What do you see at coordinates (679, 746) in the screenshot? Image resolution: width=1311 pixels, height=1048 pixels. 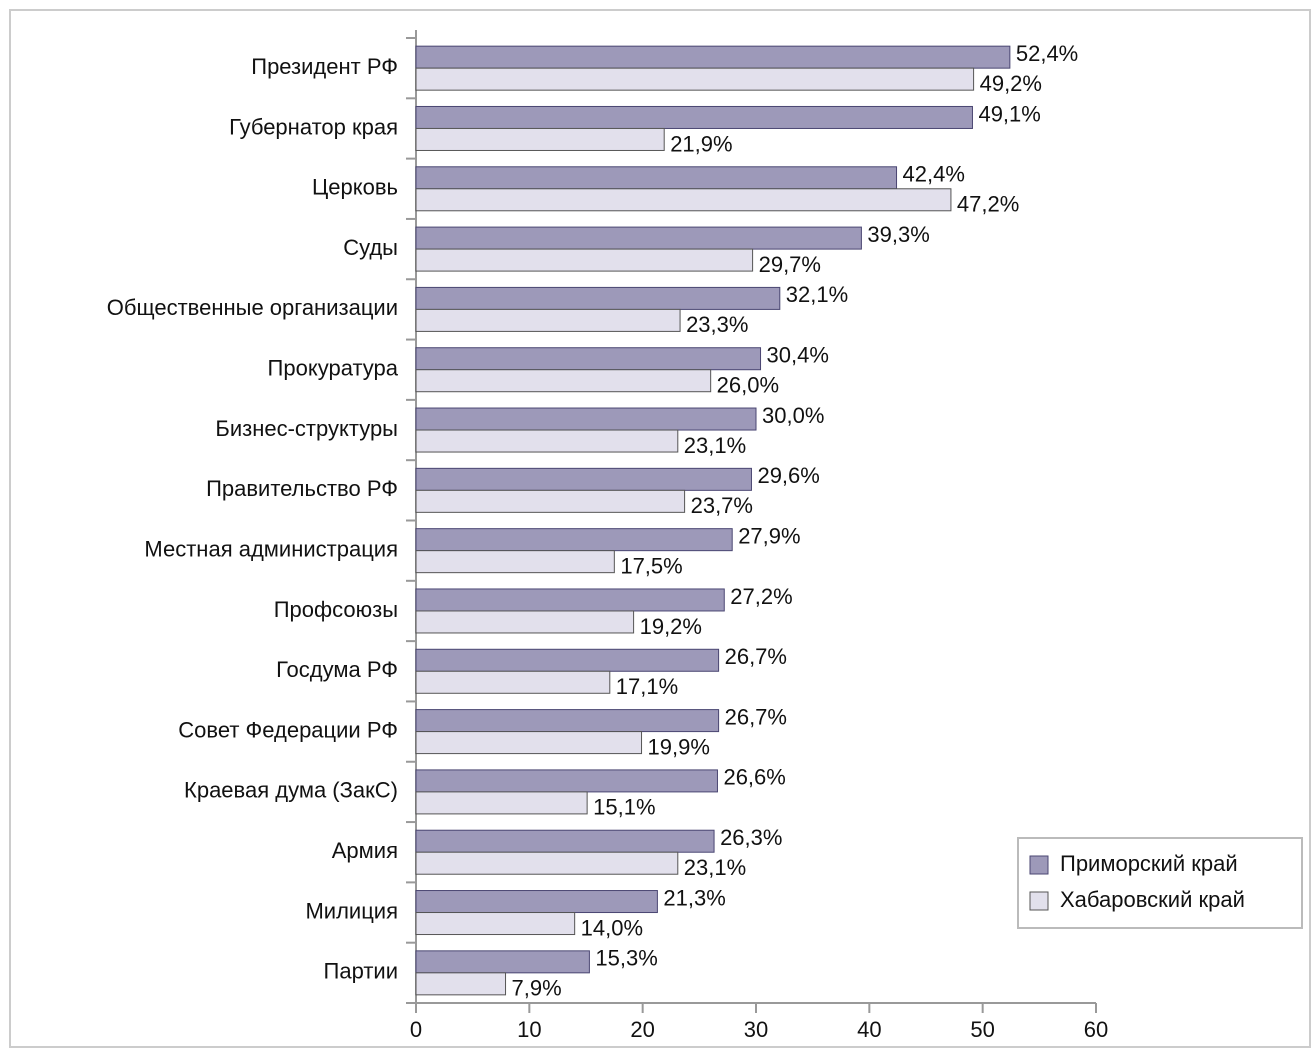 I see `value-label: 19,9%` at bounding box center [679, 746].